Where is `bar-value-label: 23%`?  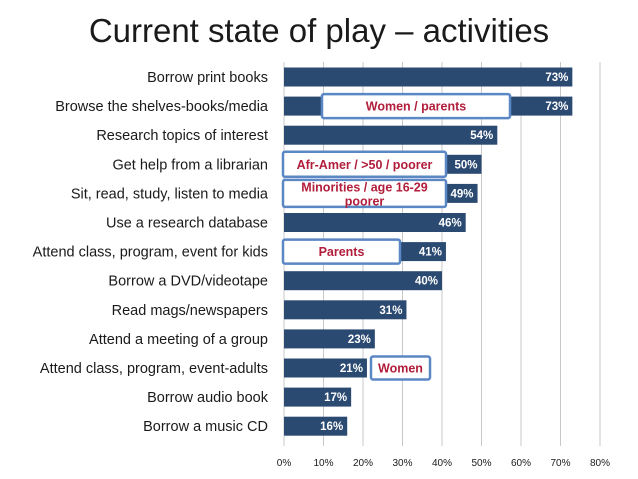
bar-value-label: 23% is located at coordinates (359, 340).